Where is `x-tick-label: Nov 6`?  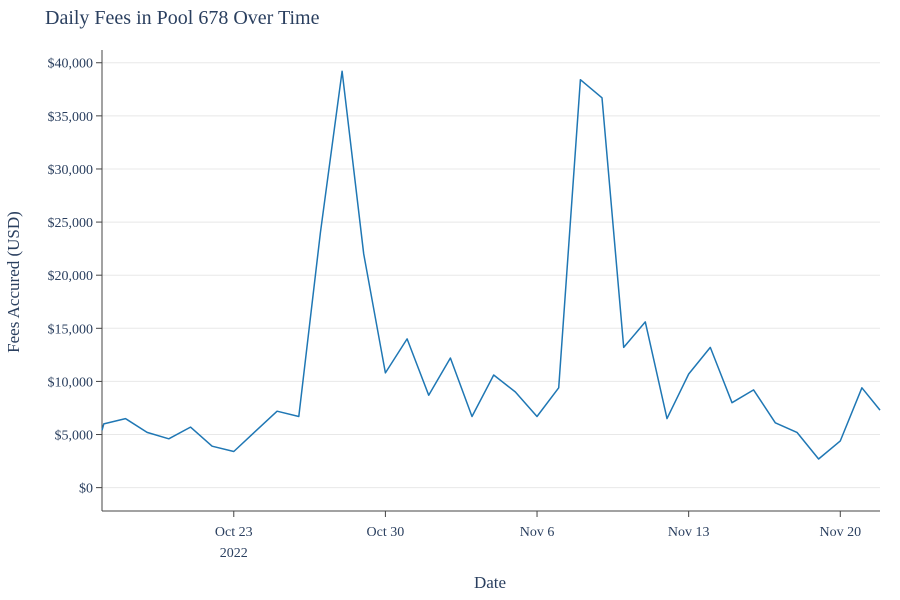
x-tick-label: Nov 6 is located at coordinates (537, 532).